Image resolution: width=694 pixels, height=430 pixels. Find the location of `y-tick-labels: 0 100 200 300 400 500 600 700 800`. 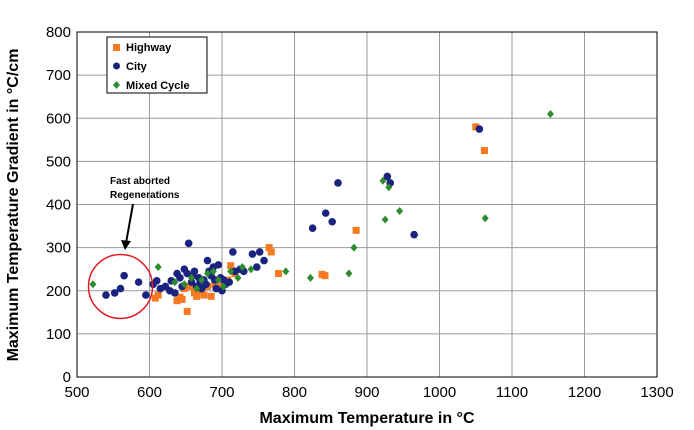

y-tick-labels: 0 100 200 300 400 500 600 700 800 is located at coordinates (58, 205).